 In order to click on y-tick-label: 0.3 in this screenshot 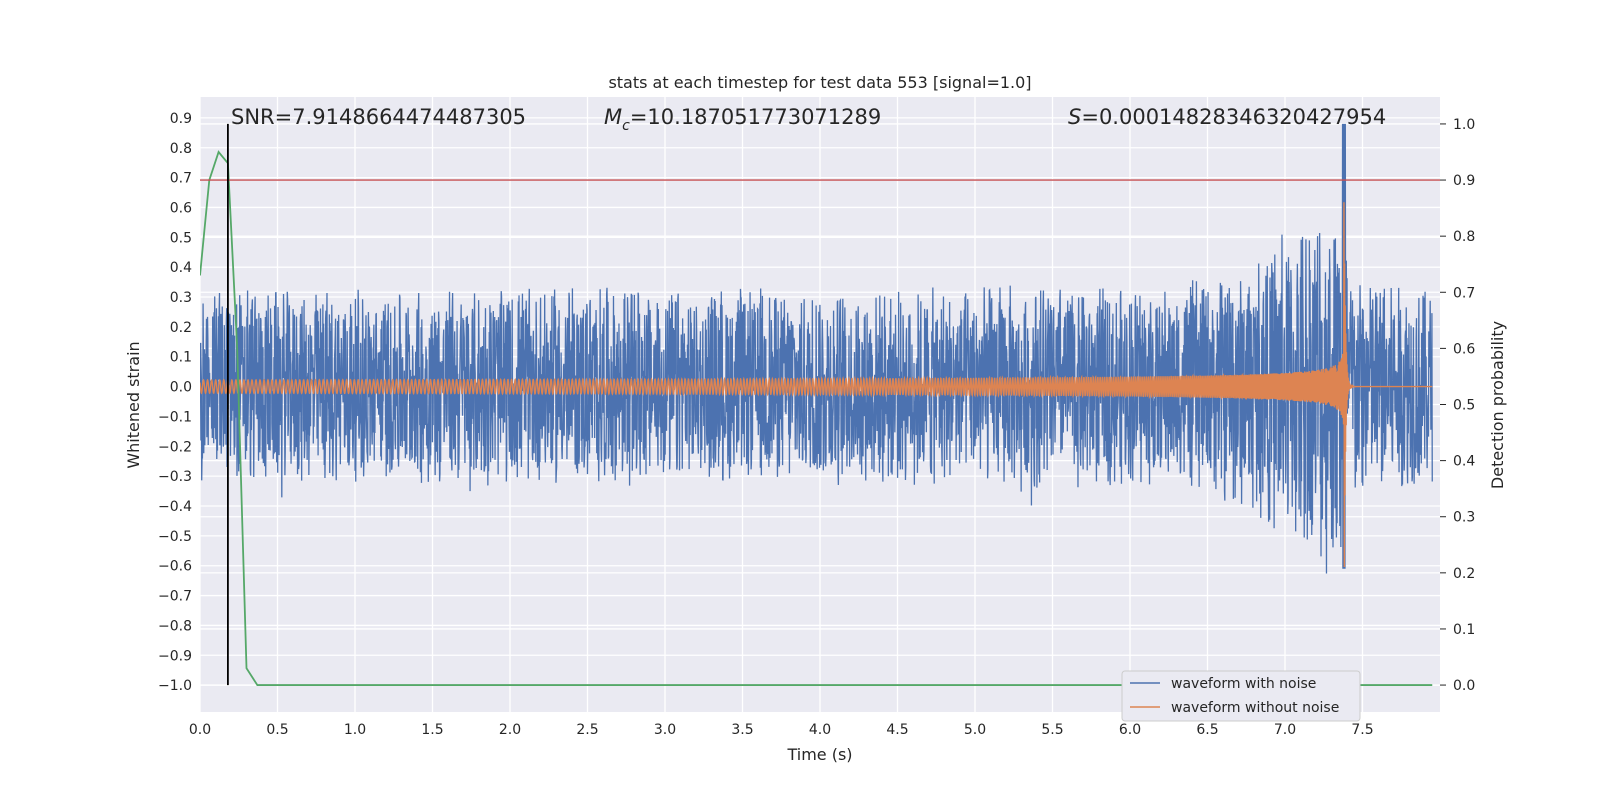, I will do `click(181, 298)`.